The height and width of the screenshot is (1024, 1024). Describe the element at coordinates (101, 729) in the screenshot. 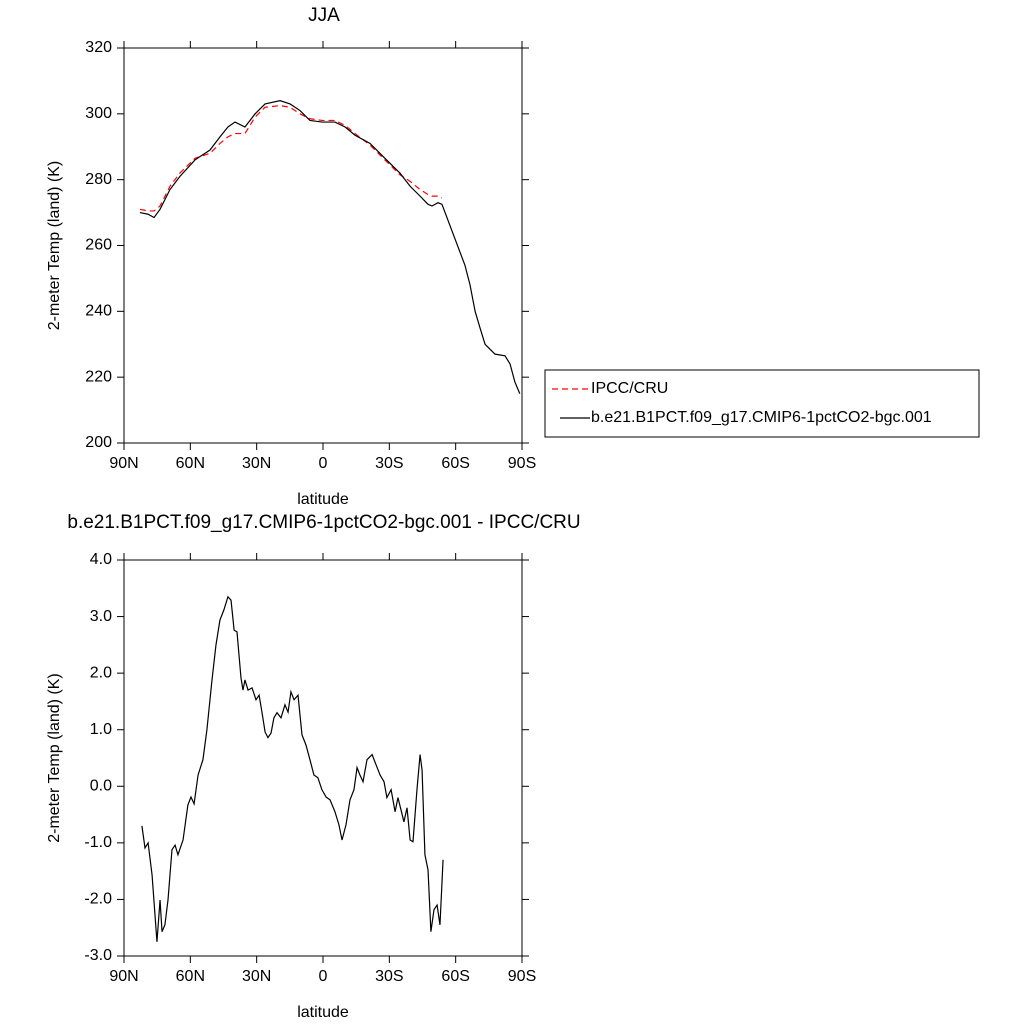

I see `y-tick-label: 1.0` at that location.